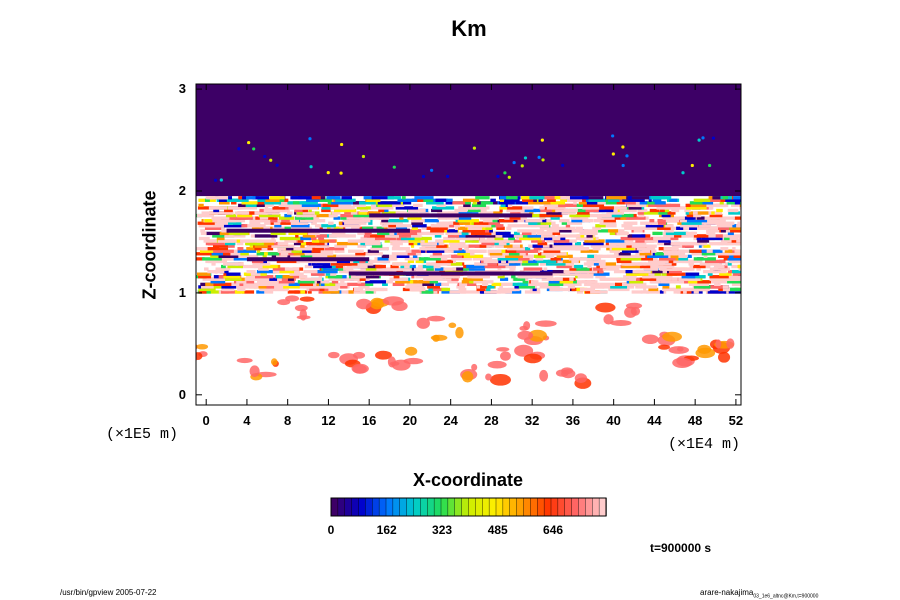 This screenshot has width=900, height=600. I want to click on y-axis-label: Z-coordinate, so click(149, 245).